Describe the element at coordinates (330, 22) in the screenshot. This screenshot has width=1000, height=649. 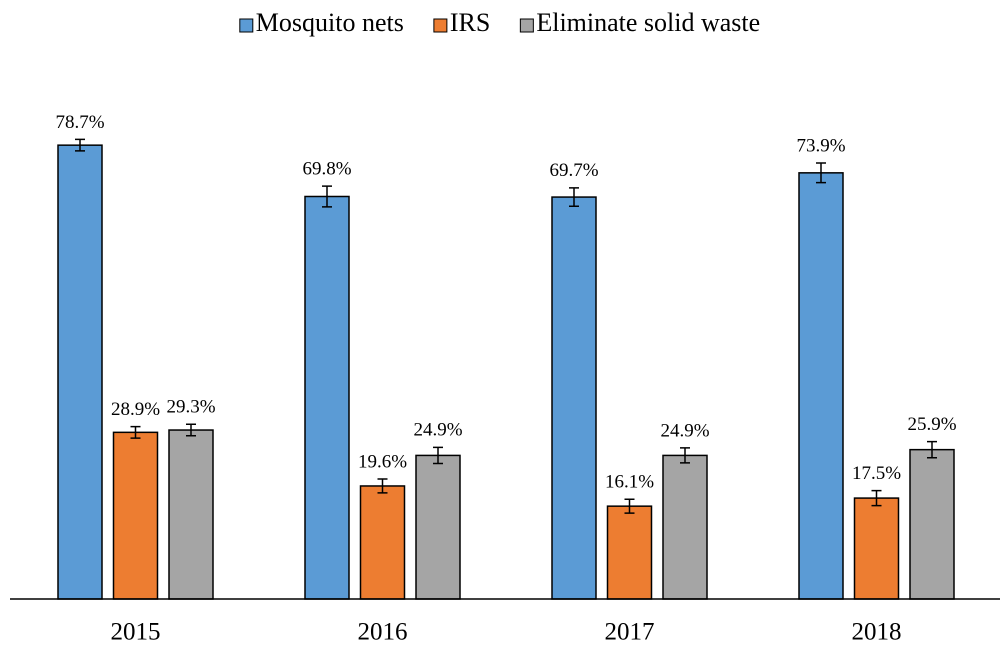
I see `legend-label: Mosquito nets` at that location.